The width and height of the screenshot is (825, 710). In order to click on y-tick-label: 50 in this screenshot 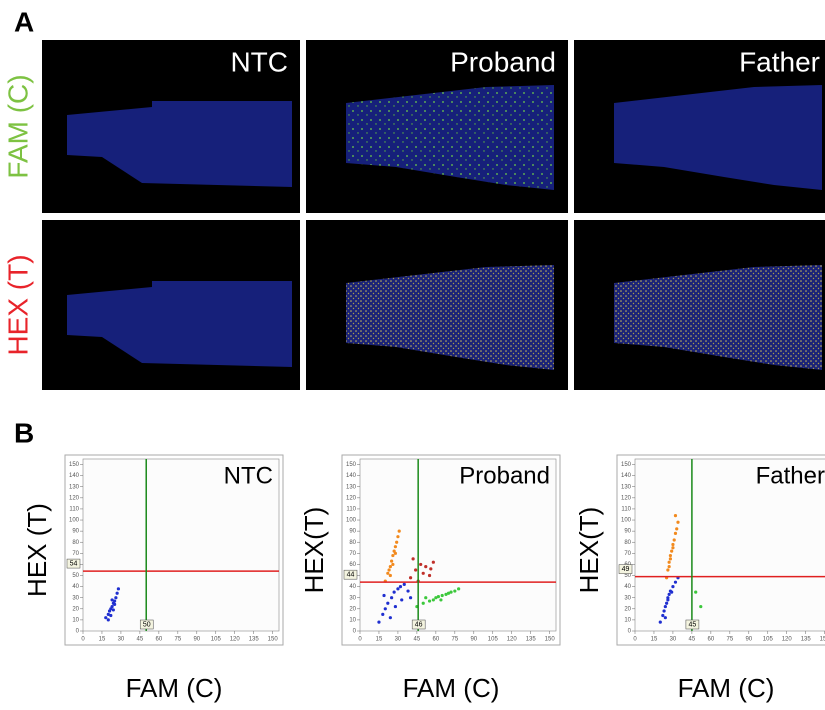, I will do `click(75, 576)`.